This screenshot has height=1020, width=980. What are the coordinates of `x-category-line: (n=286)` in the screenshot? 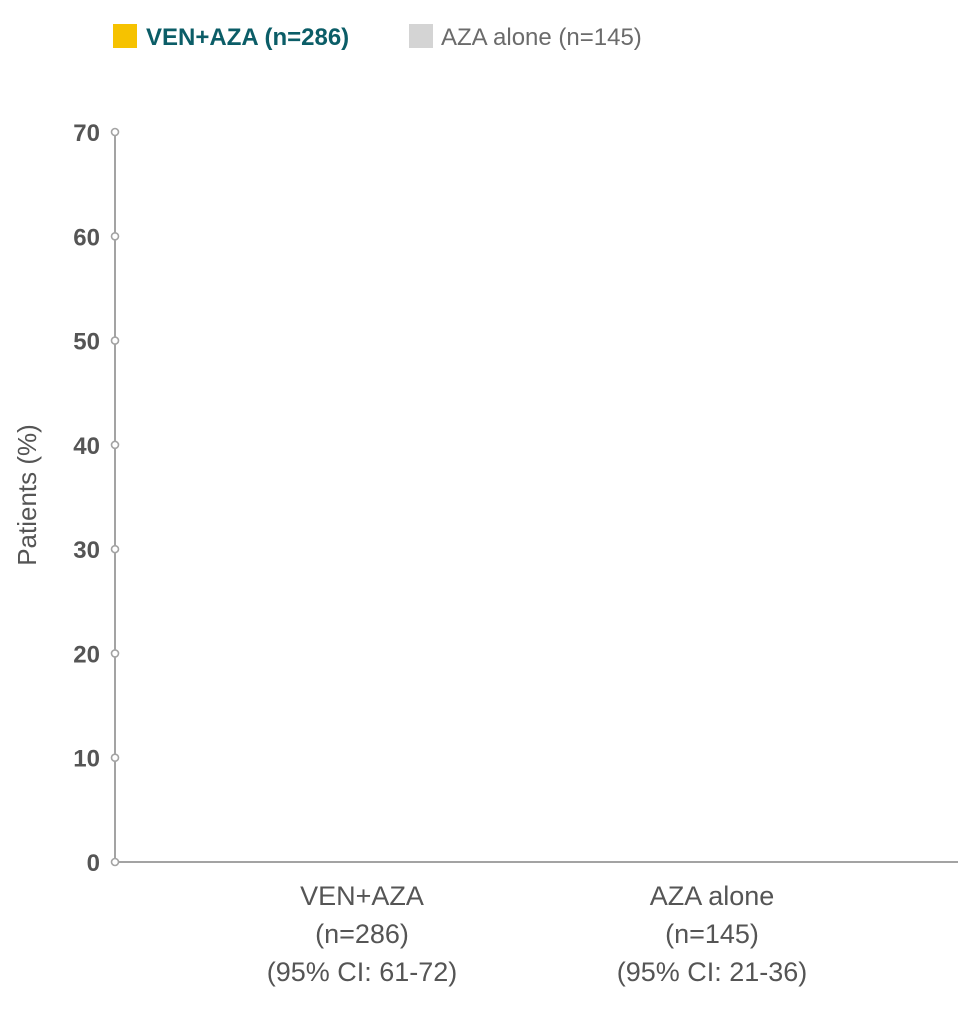 It's located at (362, 934).